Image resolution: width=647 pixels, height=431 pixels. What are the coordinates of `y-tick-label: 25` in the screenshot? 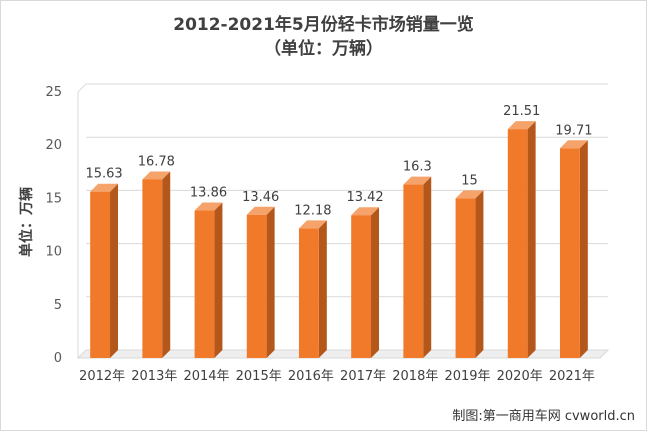 It's located at (53, 92).